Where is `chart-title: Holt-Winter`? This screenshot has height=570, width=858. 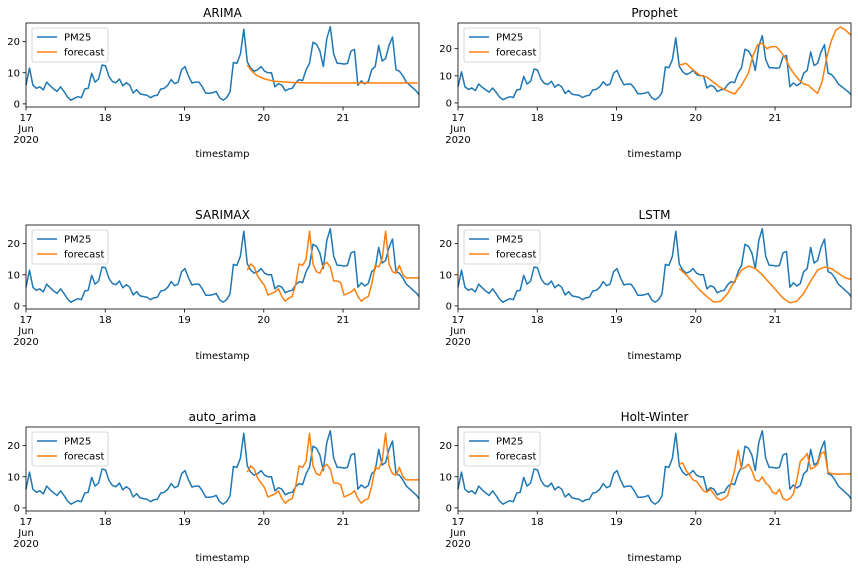
chart-title: Holt-Winter is located at coordinates (655, 417).